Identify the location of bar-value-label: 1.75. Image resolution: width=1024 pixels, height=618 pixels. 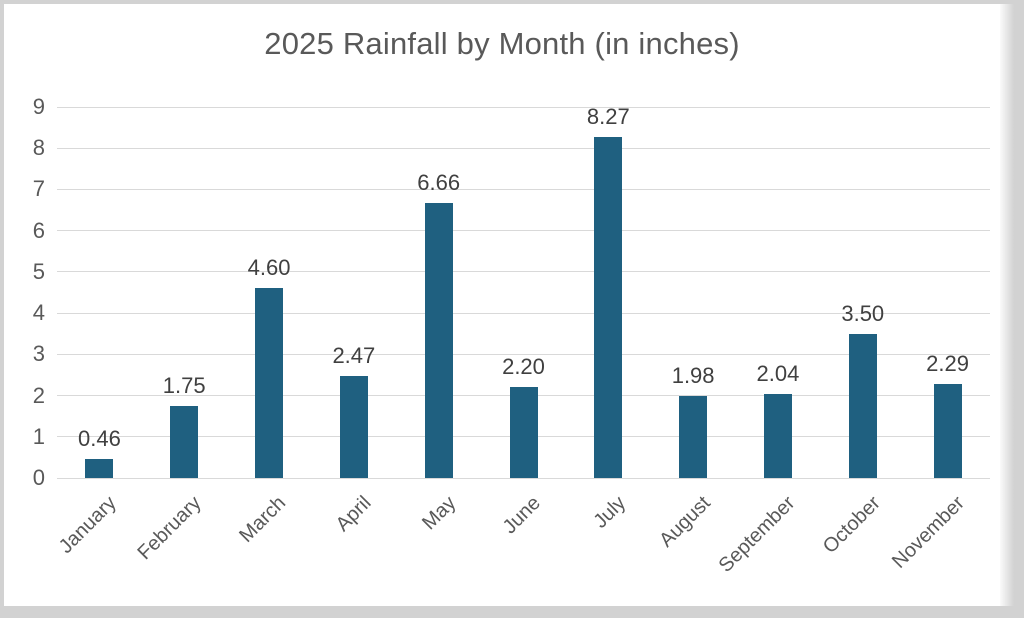
(184, 385).